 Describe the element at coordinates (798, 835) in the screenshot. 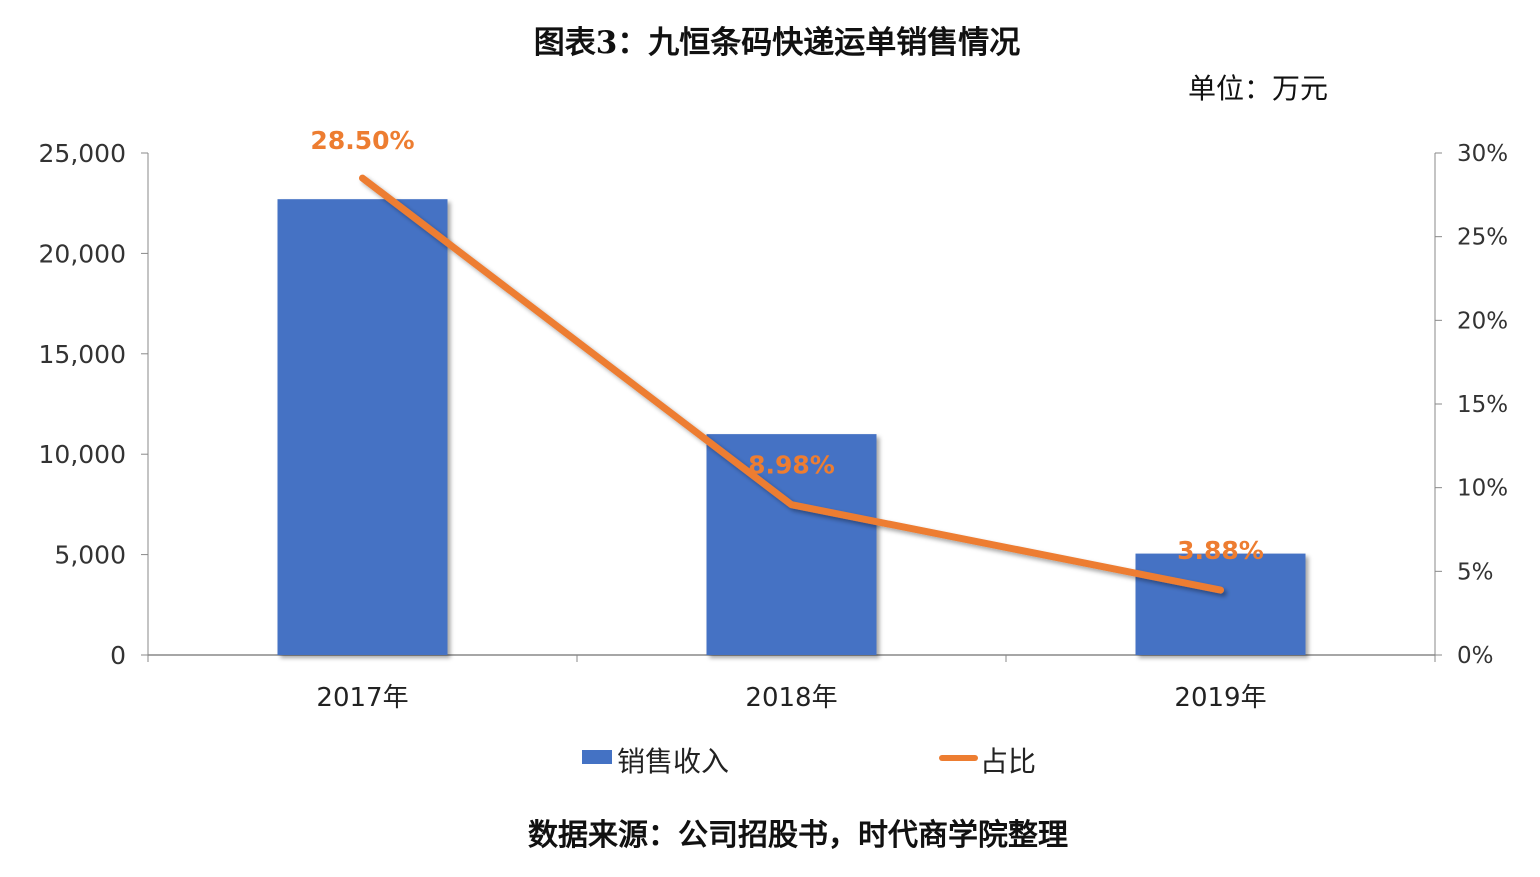

I see `source-note: 数据来源：公司招股书，时代商学院整理` at that location.